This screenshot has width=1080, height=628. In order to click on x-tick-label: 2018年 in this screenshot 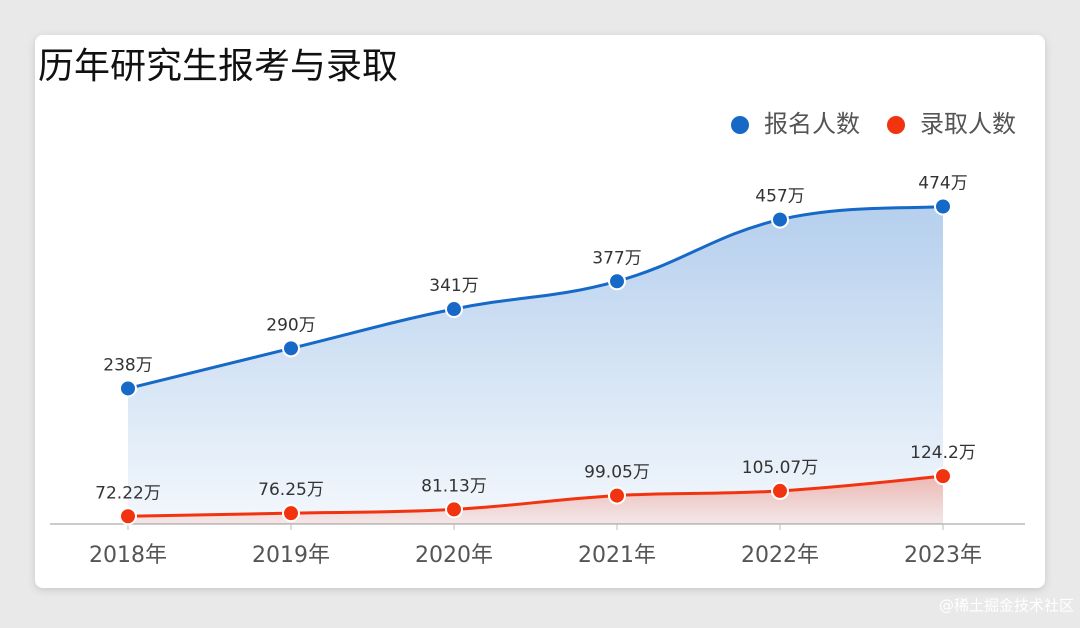, I will do `click(128, 555)`.